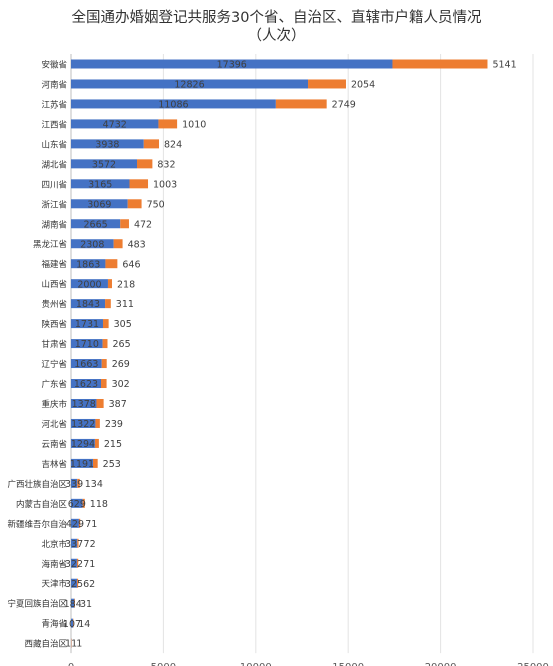 The image size is (553, 666). I want to click on category-label: 海南省, so click(54, 564).